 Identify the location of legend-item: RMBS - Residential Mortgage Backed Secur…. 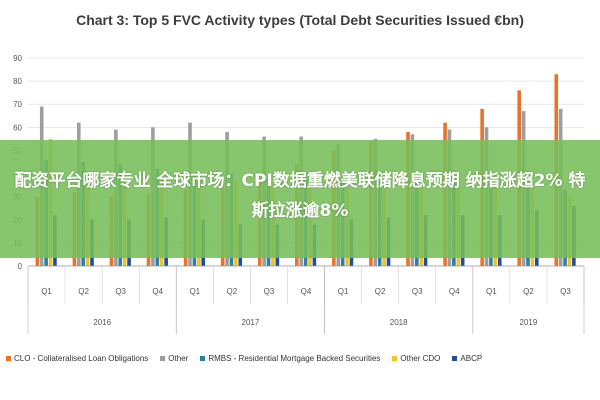
(290, 358).